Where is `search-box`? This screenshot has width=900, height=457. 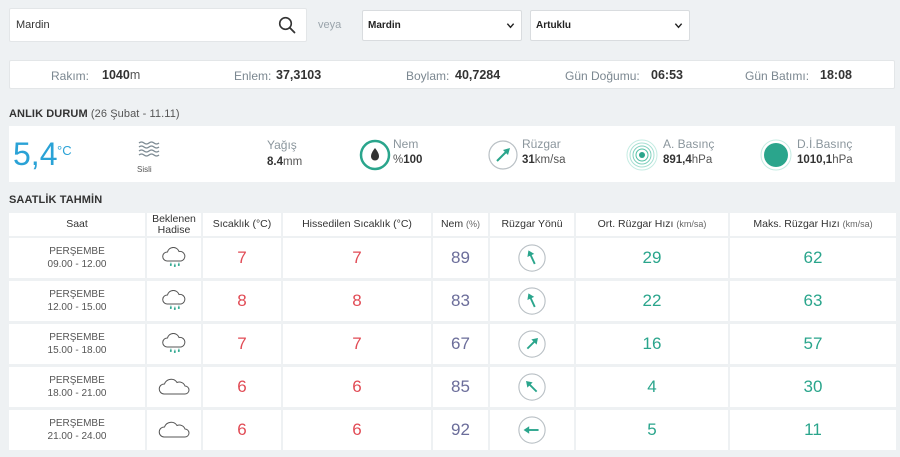 search-box is located at coordinates (158, 25).